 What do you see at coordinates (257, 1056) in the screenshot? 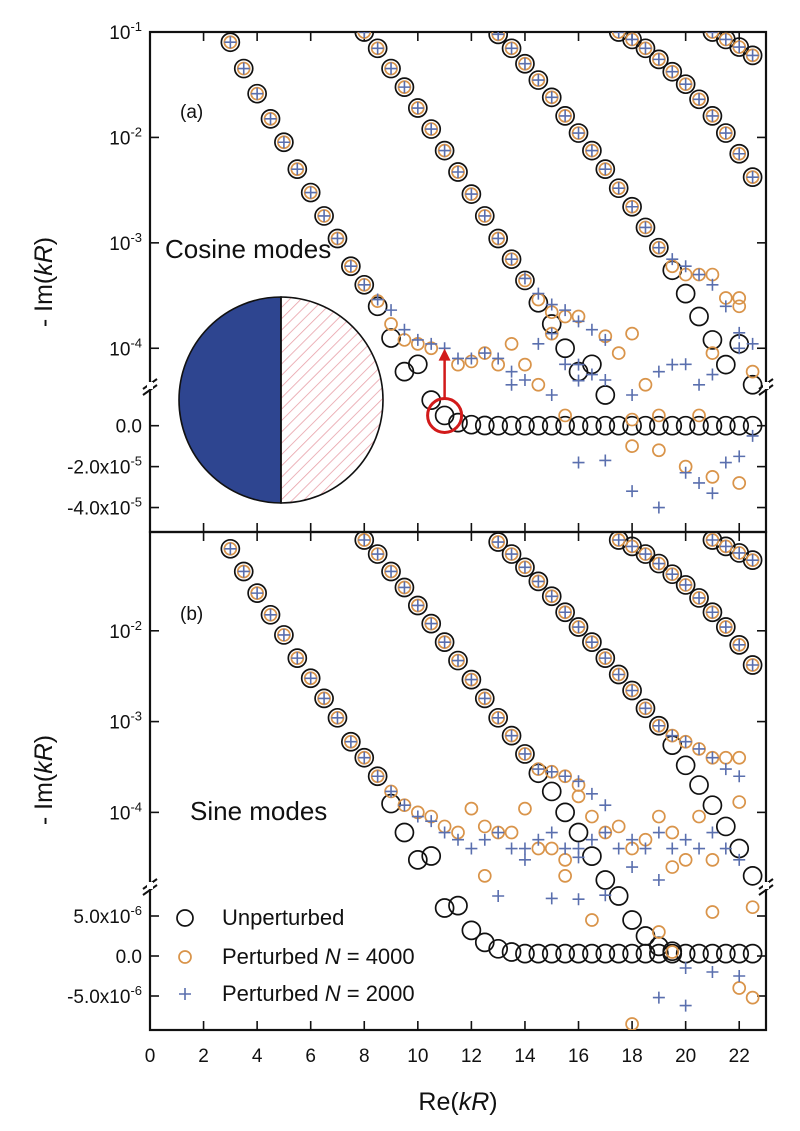
I see `x-tick-label-2: 4` at bounding box center [257, 1056].